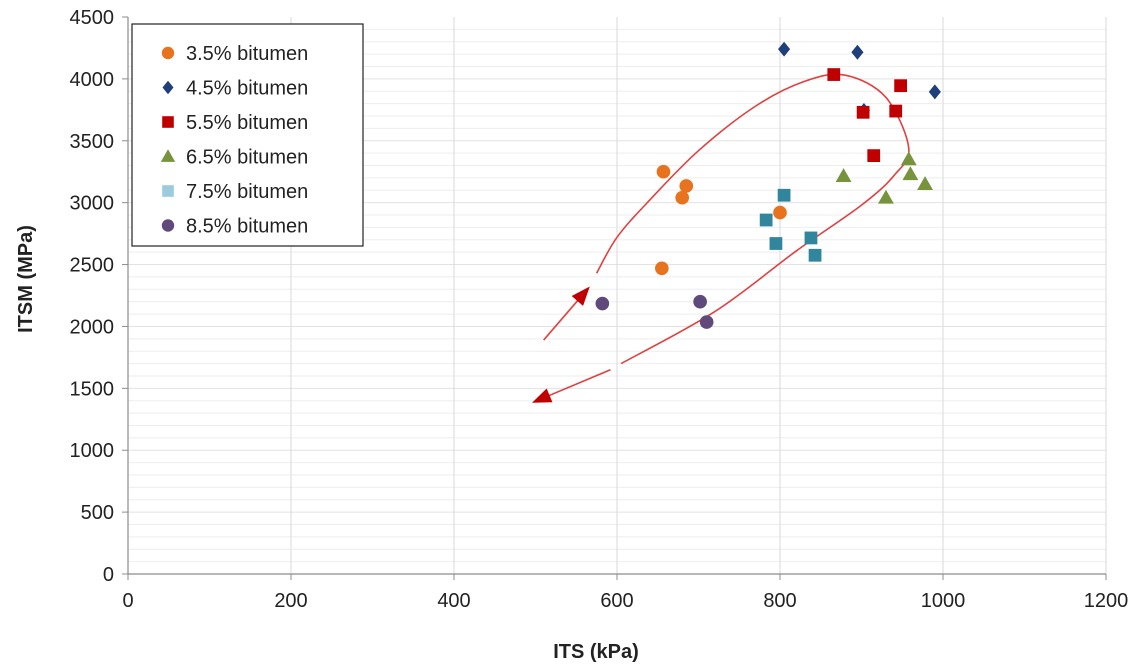 The height and width of the screenshot is (666, 1140). Describe the element at coordinates (943, 601) in the screenshot. I see `x-tick-label: 1000` at that location.